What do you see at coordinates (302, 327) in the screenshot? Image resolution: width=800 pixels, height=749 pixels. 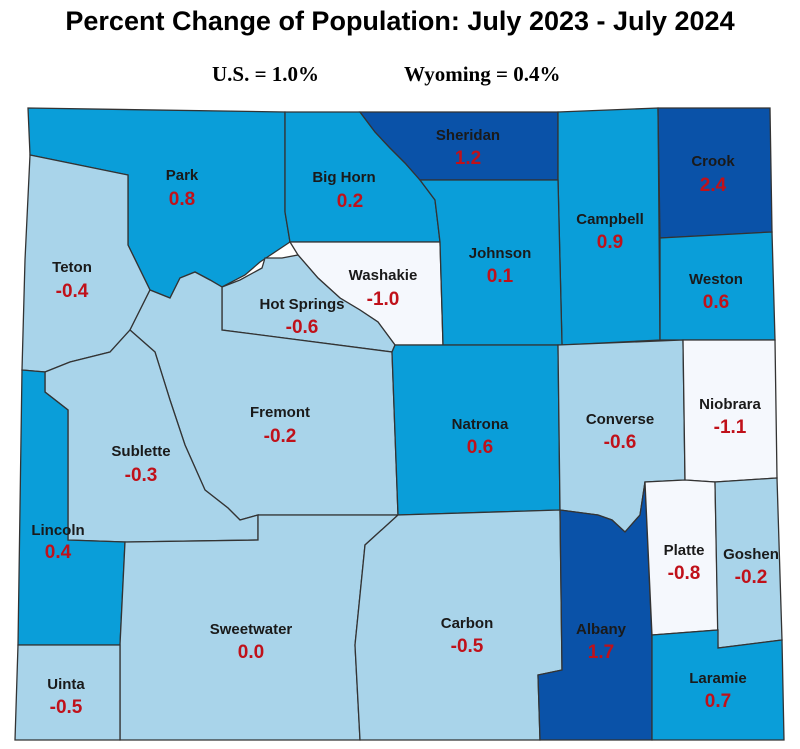 I see `county-value-hot-springs: -0.6` at bounding box center [302, 327].